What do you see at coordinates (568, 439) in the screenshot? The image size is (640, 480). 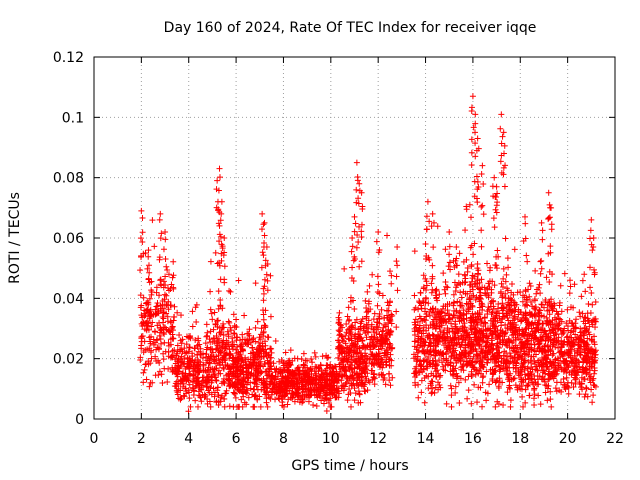 I see `x-tick-label: 20` at bounding box center [568, 439].